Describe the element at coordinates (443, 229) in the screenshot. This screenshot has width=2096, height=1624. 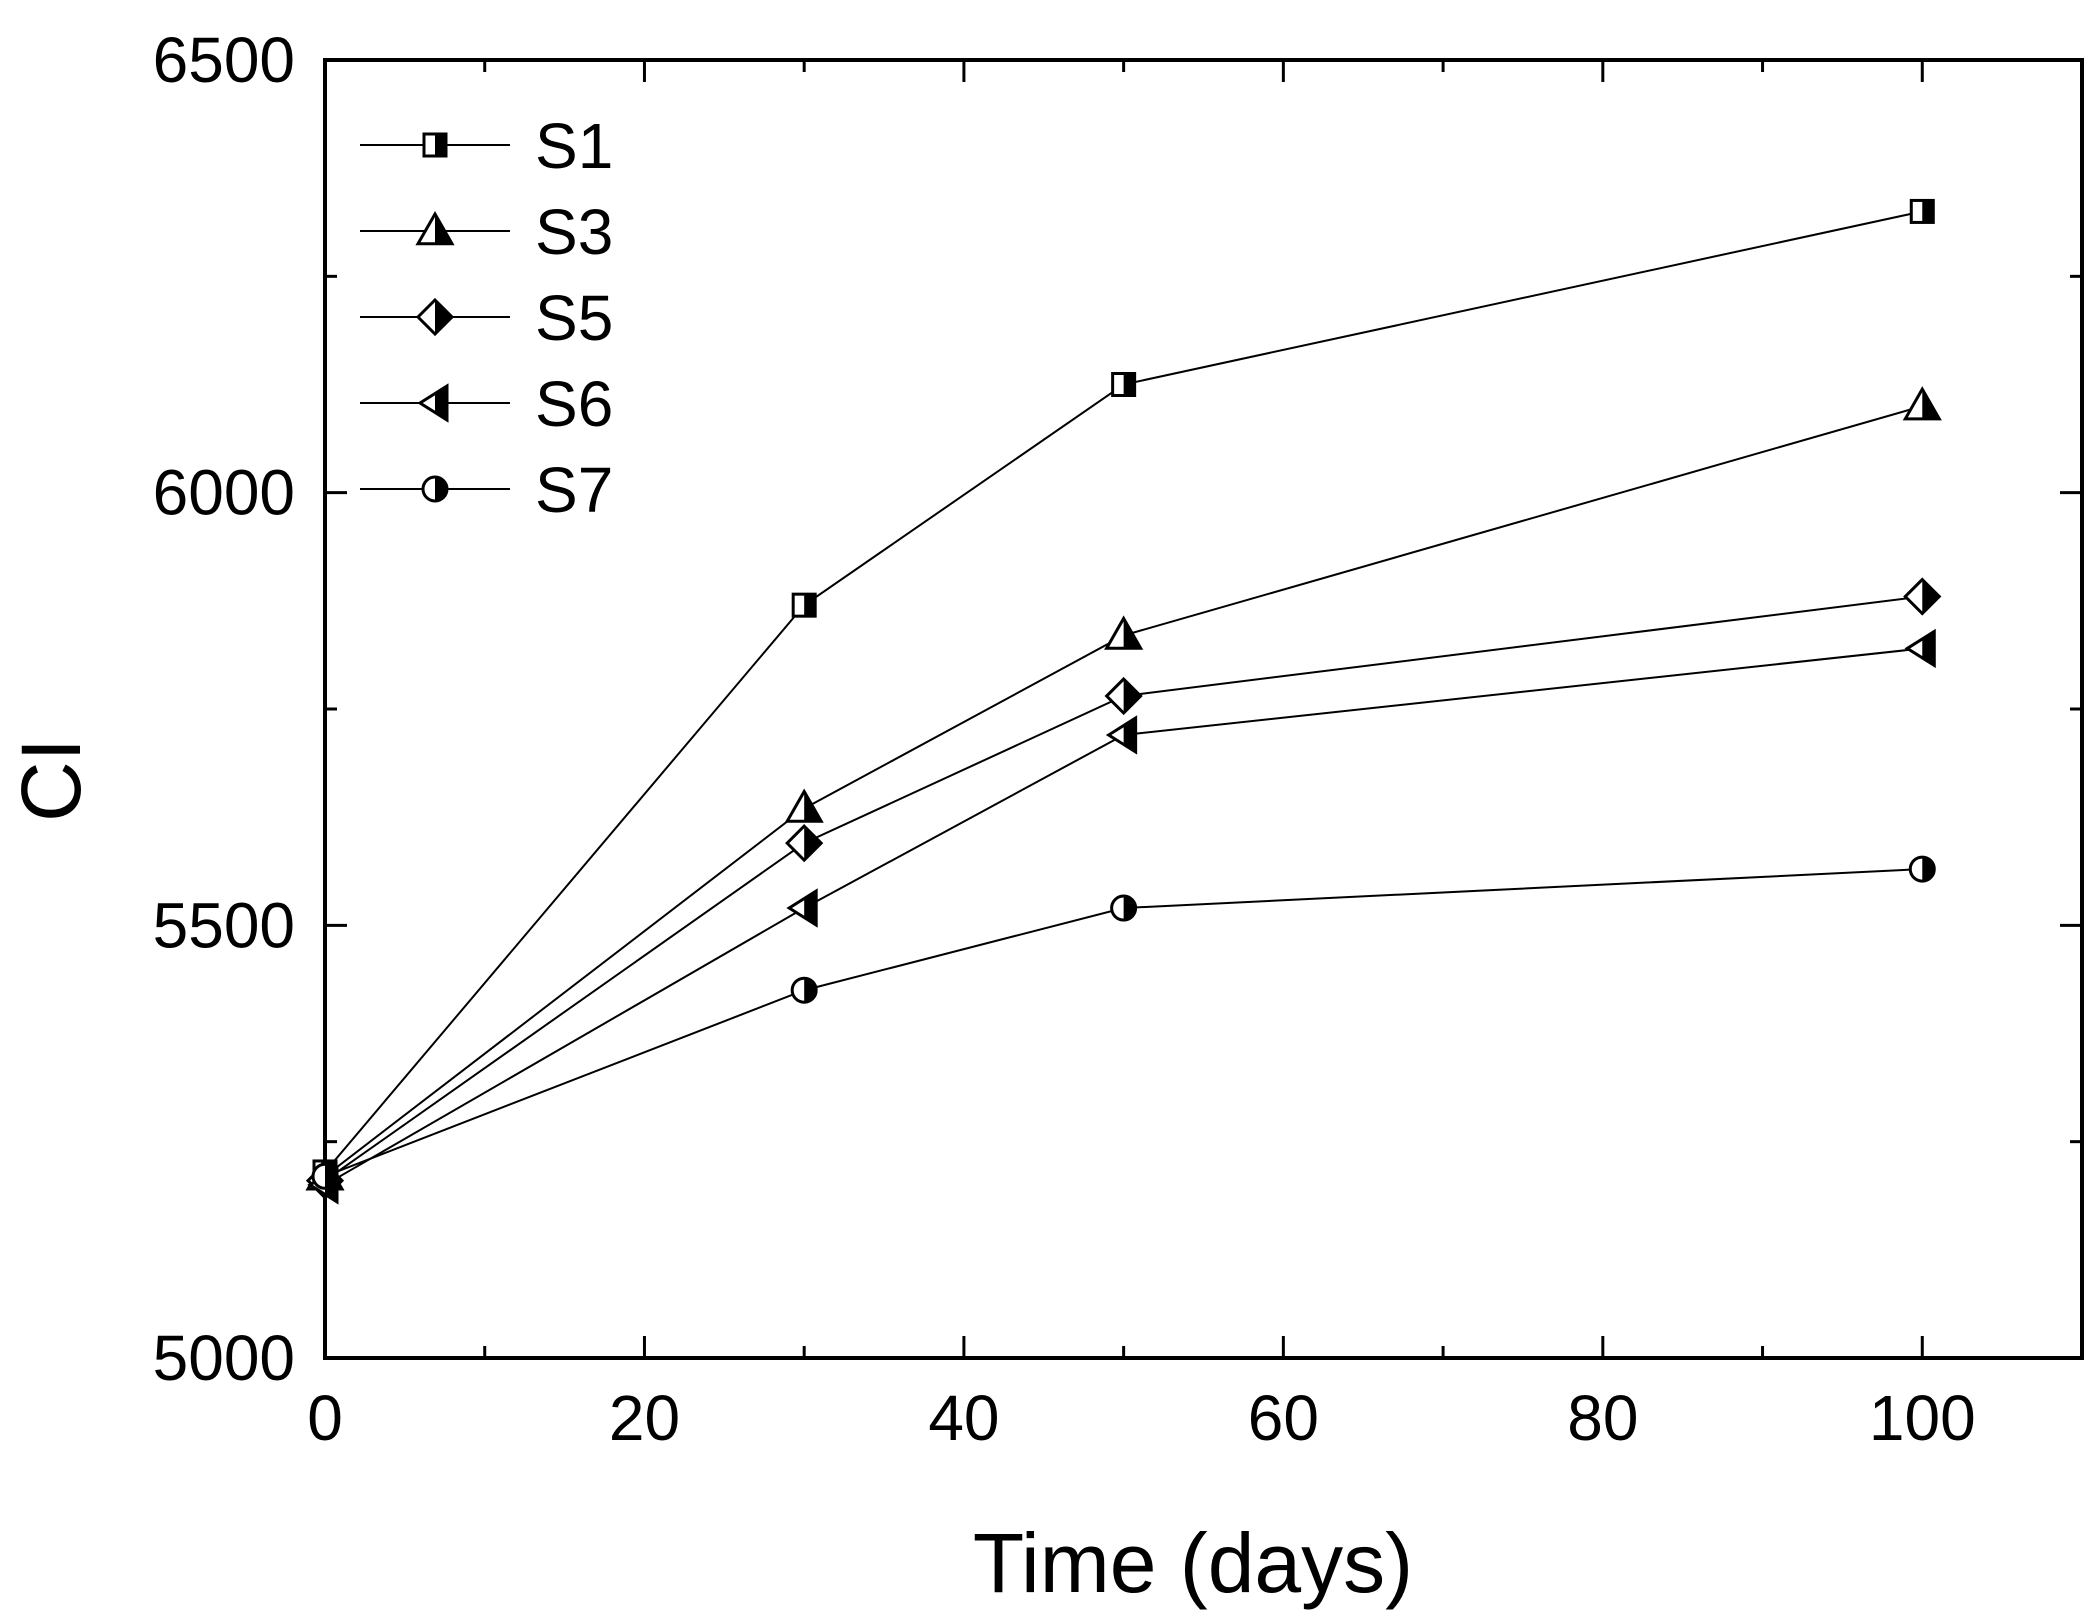
I see `legend-marker-s3-fill` at that location.